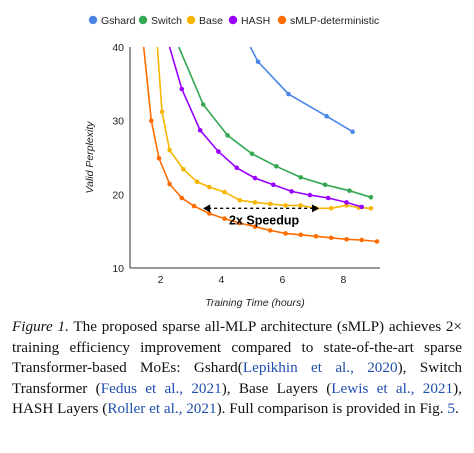  What do you see at coordinates (255, 21) in the screenshot?
I see `legend-label-3: HASH` at bounding box center [255, 21].